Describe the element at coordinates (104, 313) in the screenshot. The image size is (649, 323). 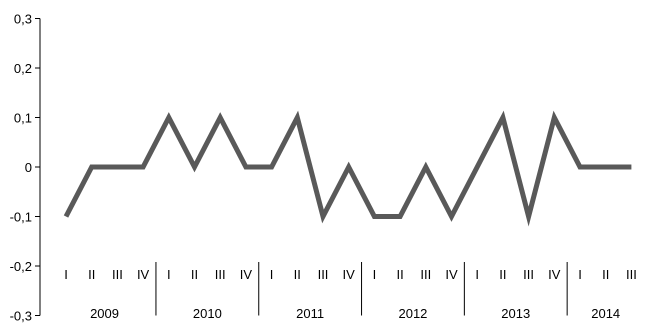
I see `year-label: 2009` at that location.